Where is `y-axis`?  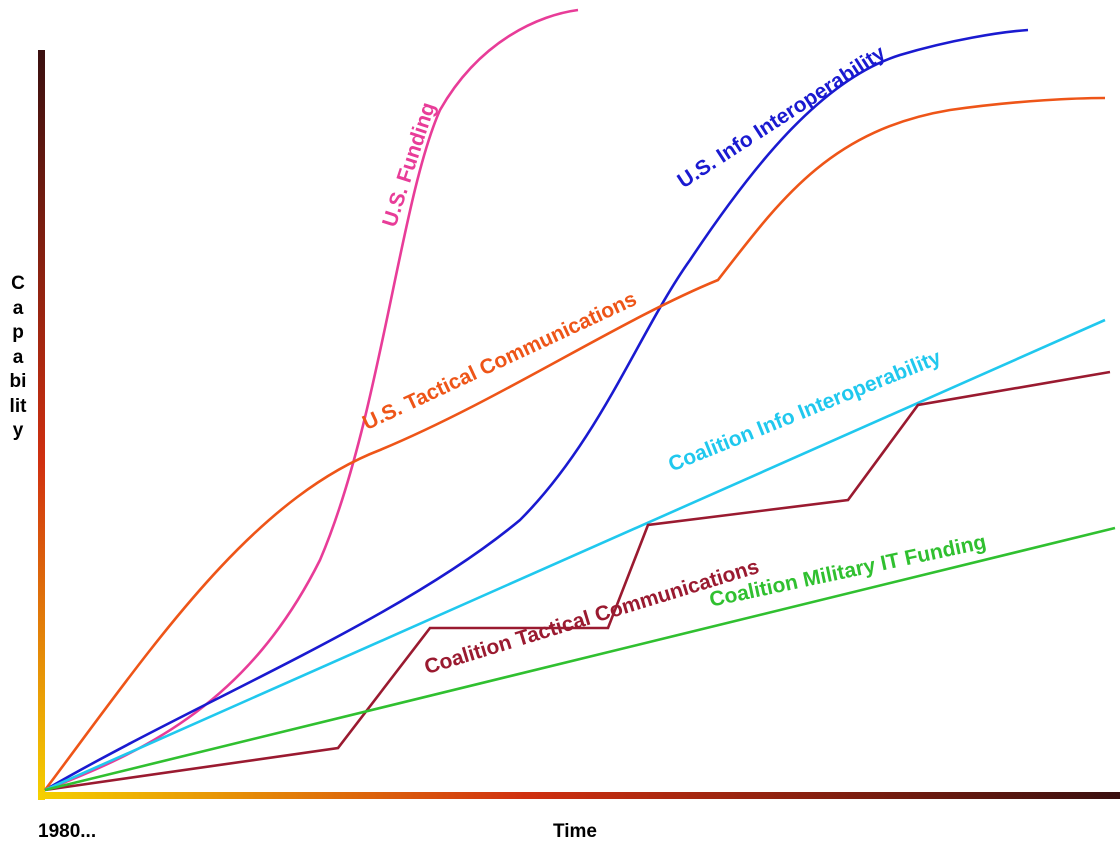 y-axis is located at coordinates (41, 425).